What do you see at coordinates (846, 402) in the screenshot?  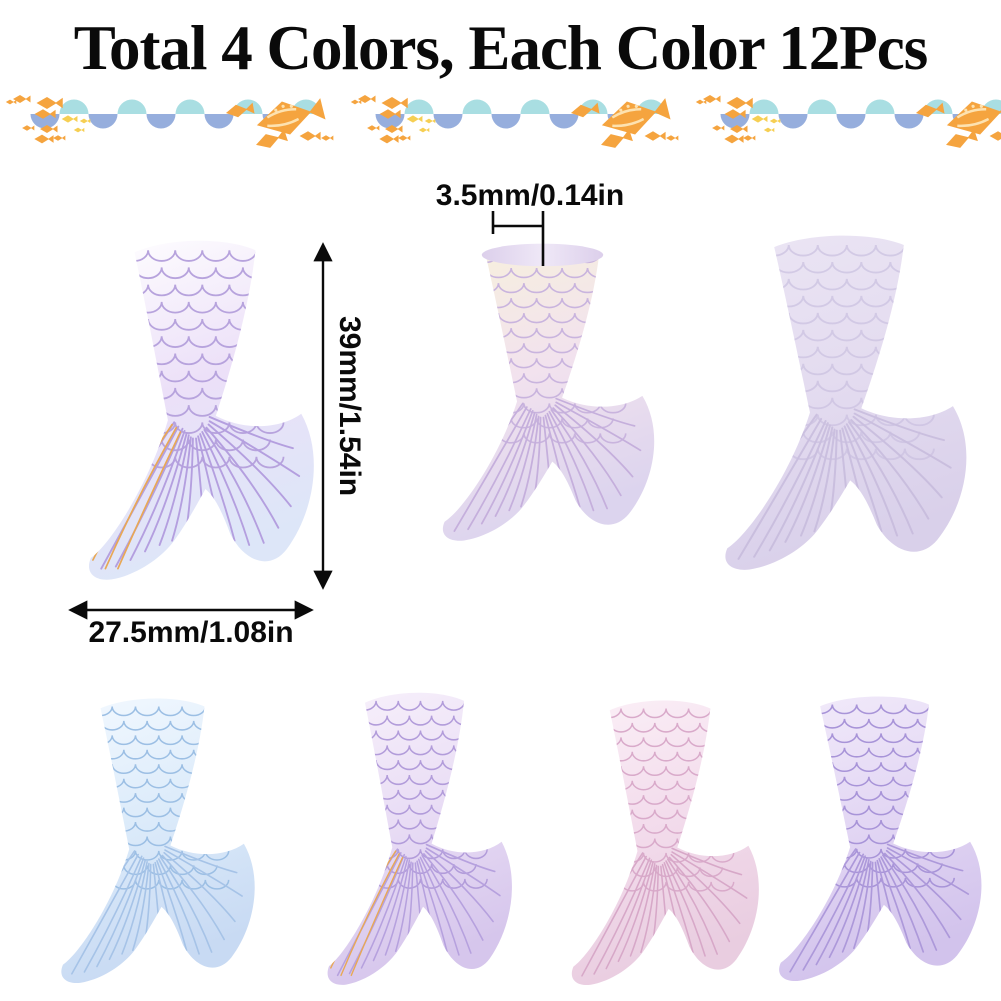 I see `tail-top-lavender-matte` at bounding box center [846, 402].